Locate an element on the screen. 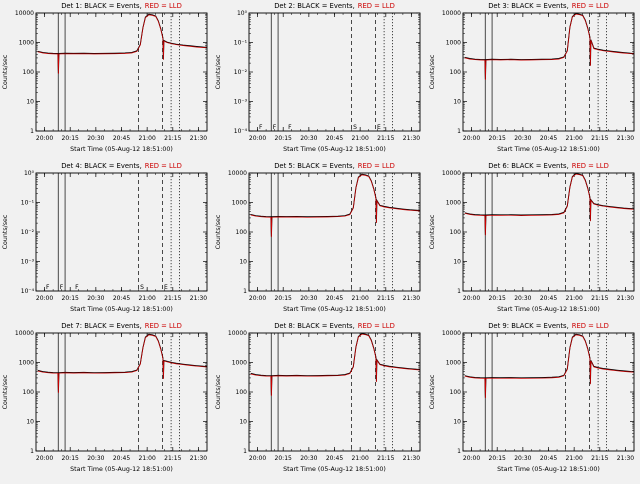 The height and width of the screenshot is (484, 640). plot-title: Det 8: BLACK = Events, RED = LLD is located at coordinates (335, 326).